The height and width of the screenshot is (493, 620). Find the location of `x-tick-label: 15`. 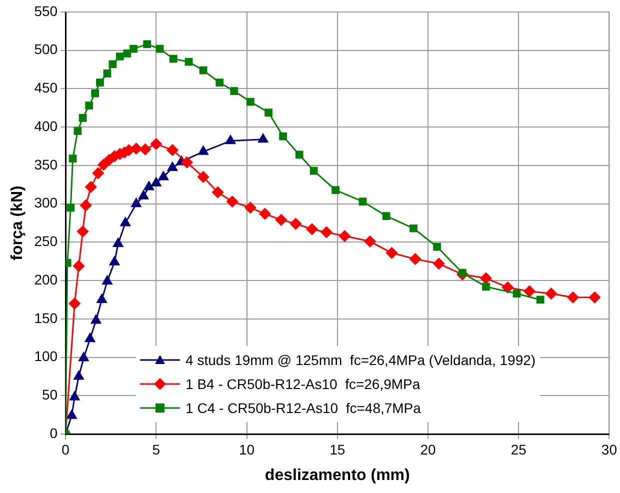

x-tick-label: 15 is located at coordinates (338, 449).